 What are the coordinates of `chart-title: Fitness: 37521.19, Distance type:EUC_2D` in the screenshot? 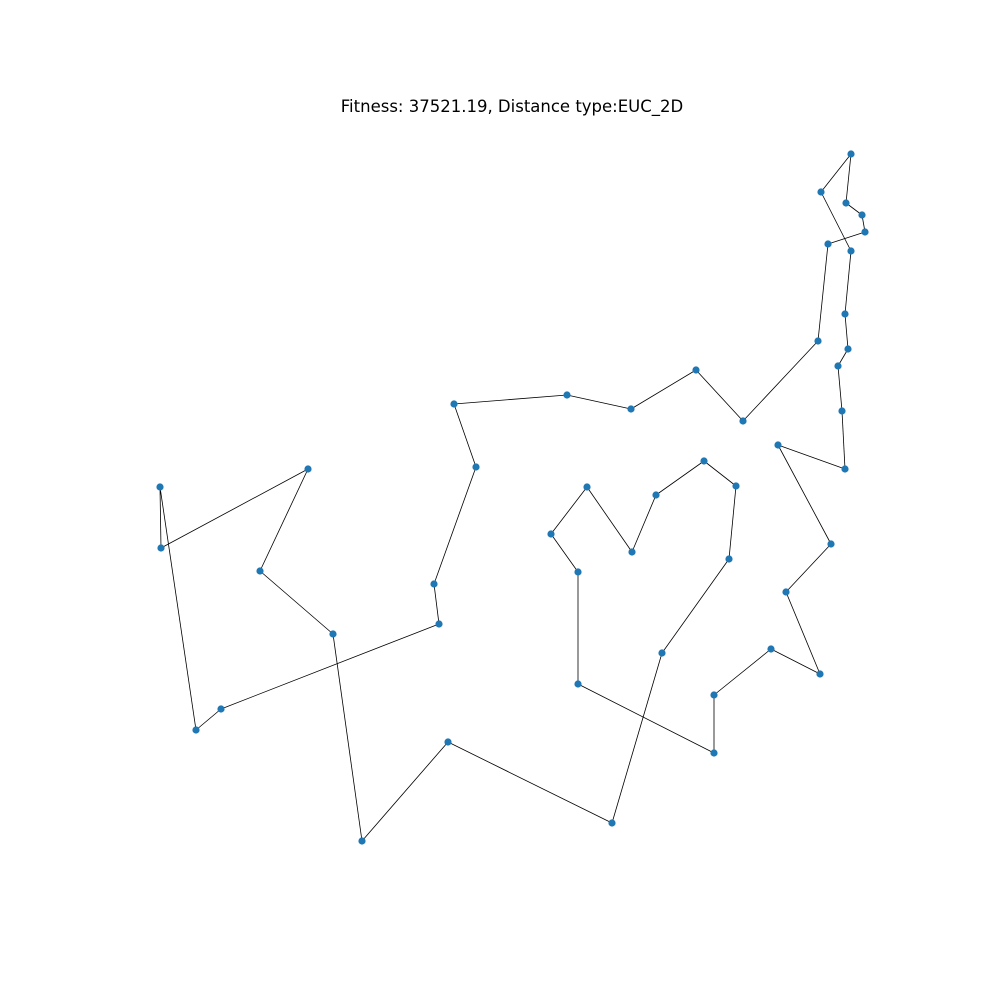 It's located at (512, 107).